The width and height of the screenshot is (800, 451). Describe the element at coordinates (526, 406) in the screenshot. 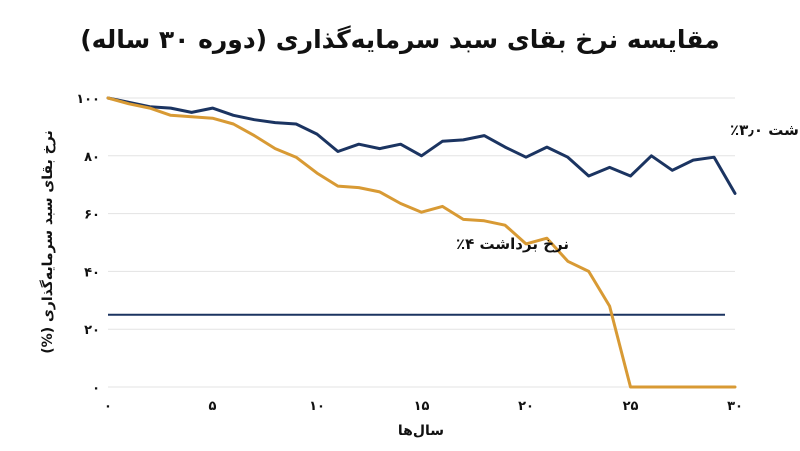

I see `x-tick-label: ۲۰` at that location.